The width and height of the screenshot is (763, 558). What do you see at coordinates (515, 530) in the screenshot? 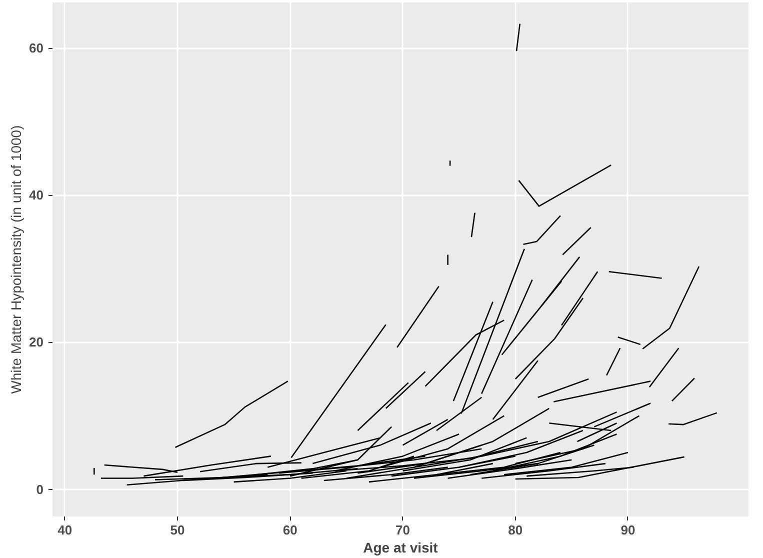
I see `x-tick-label: 80` at bounding box center [515, 530].